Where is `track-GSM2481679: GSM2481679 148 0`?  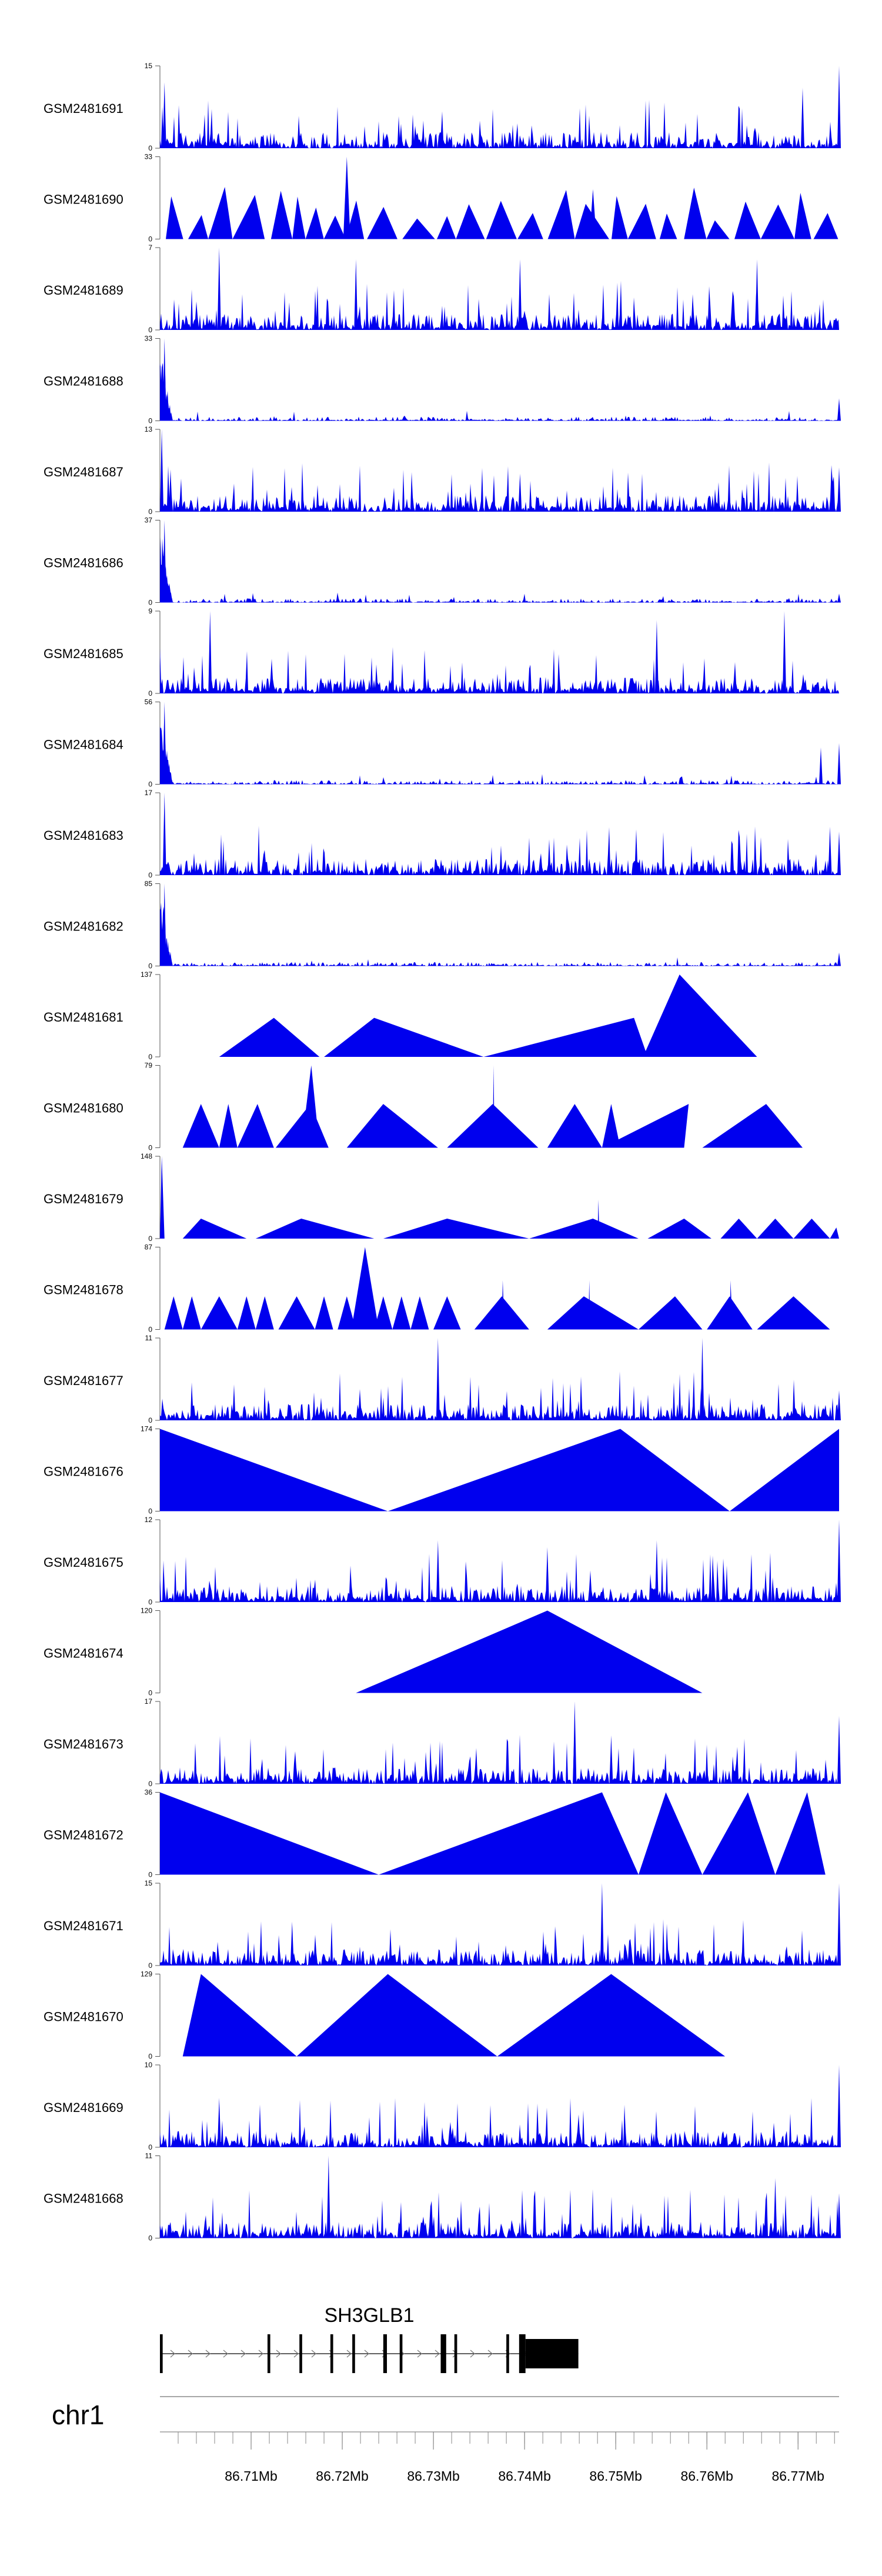 track-GSM2481679: GSM2481679 148 0 is located at coordinates (441, 1197).